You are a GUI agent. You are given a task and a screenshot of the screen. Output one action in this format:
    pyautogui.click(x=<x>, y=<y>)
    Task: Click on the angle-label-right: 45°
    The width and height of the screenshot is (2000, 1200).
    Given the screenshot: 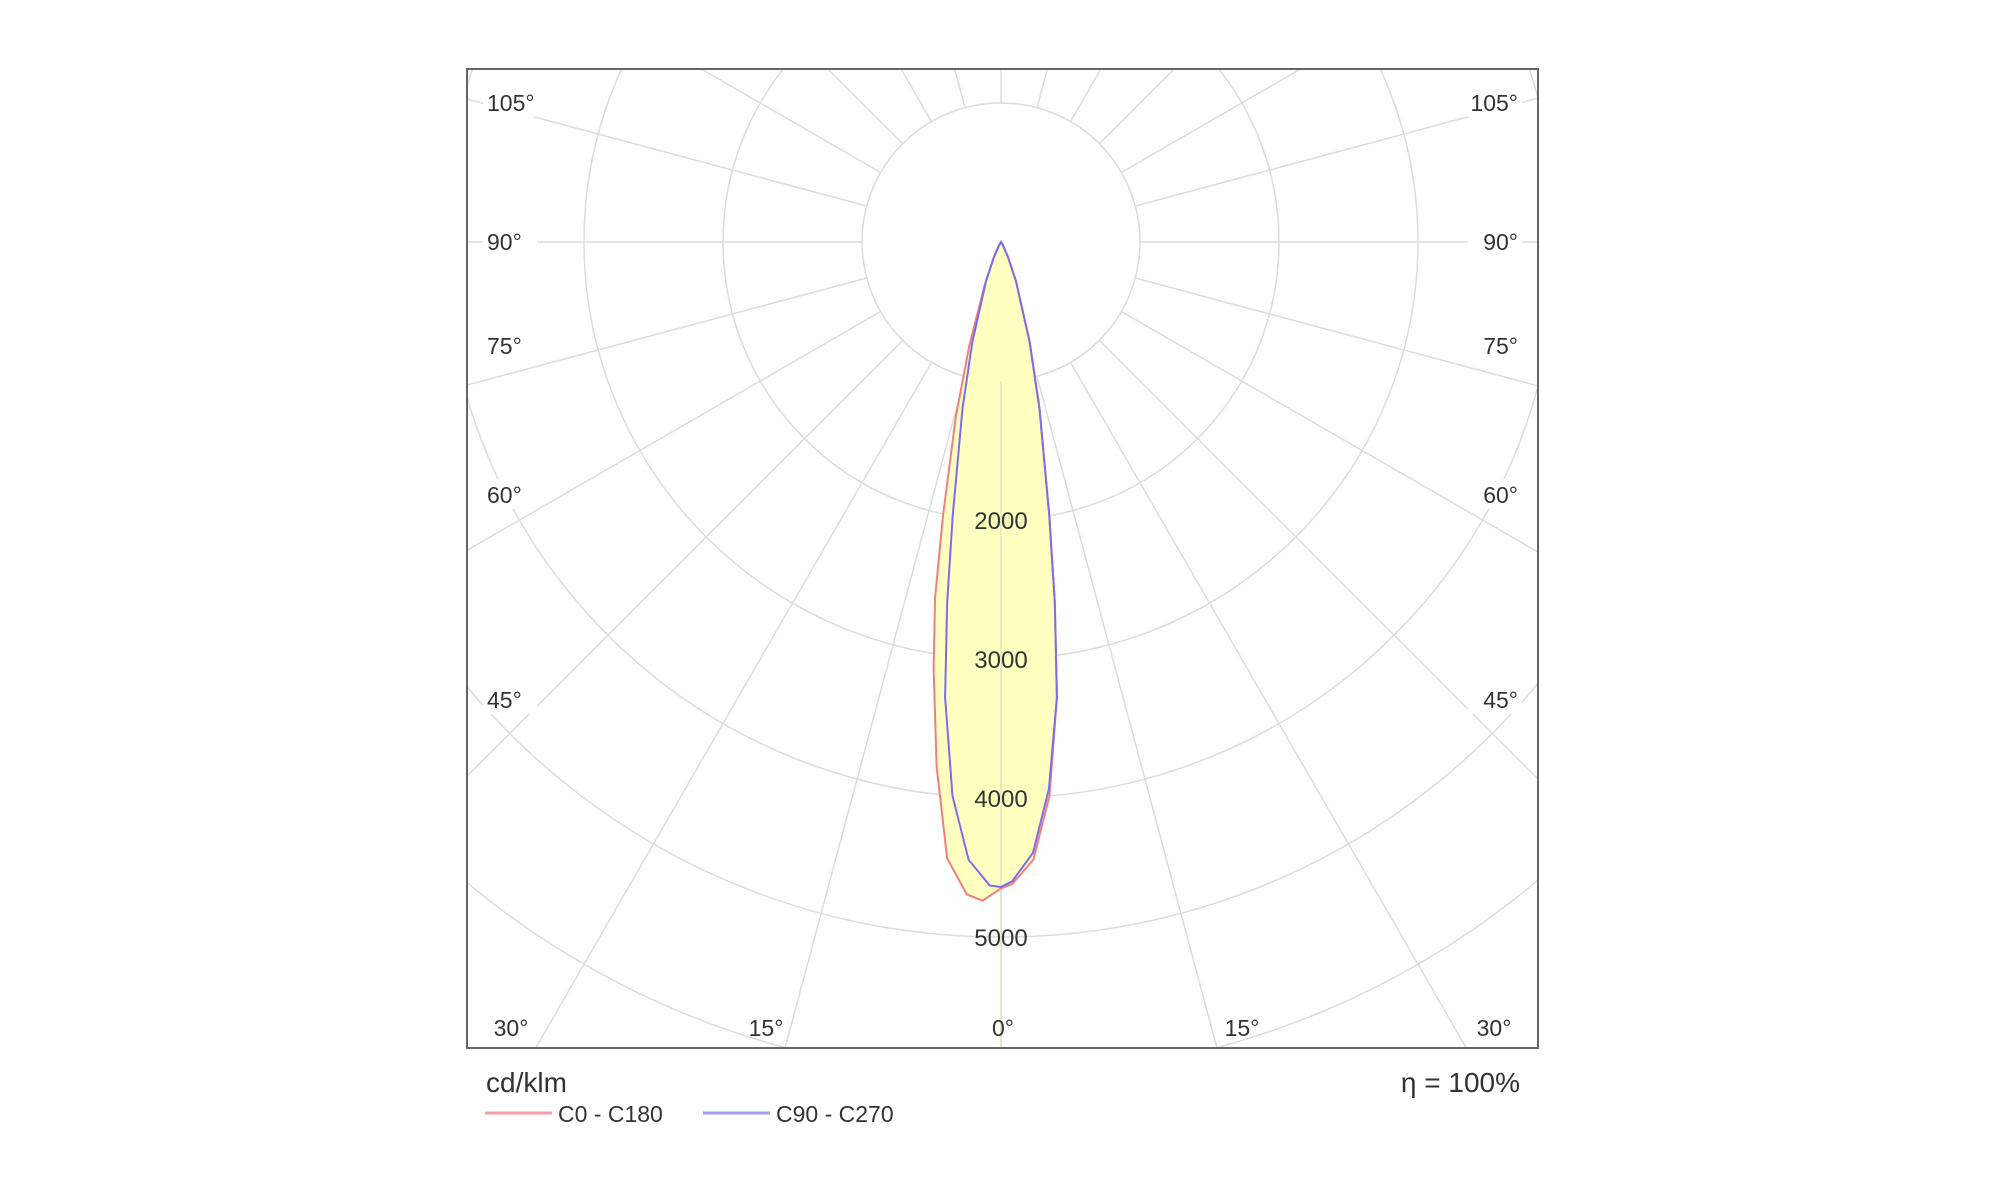 What is the action you would take?
    pyautogui.click(x=1500, y=700)
    